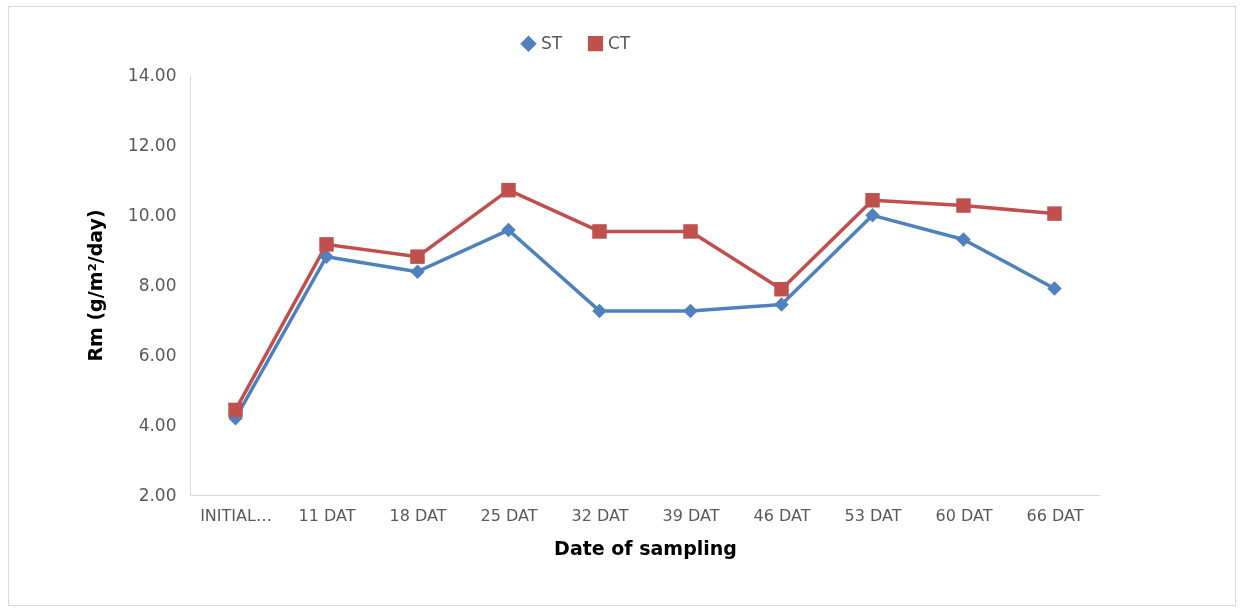 The image size is (1242, 612). Describe the element at coordinates (691, 515) in the screenshot. I see `x-tick-label: 39 DAT` at that location.